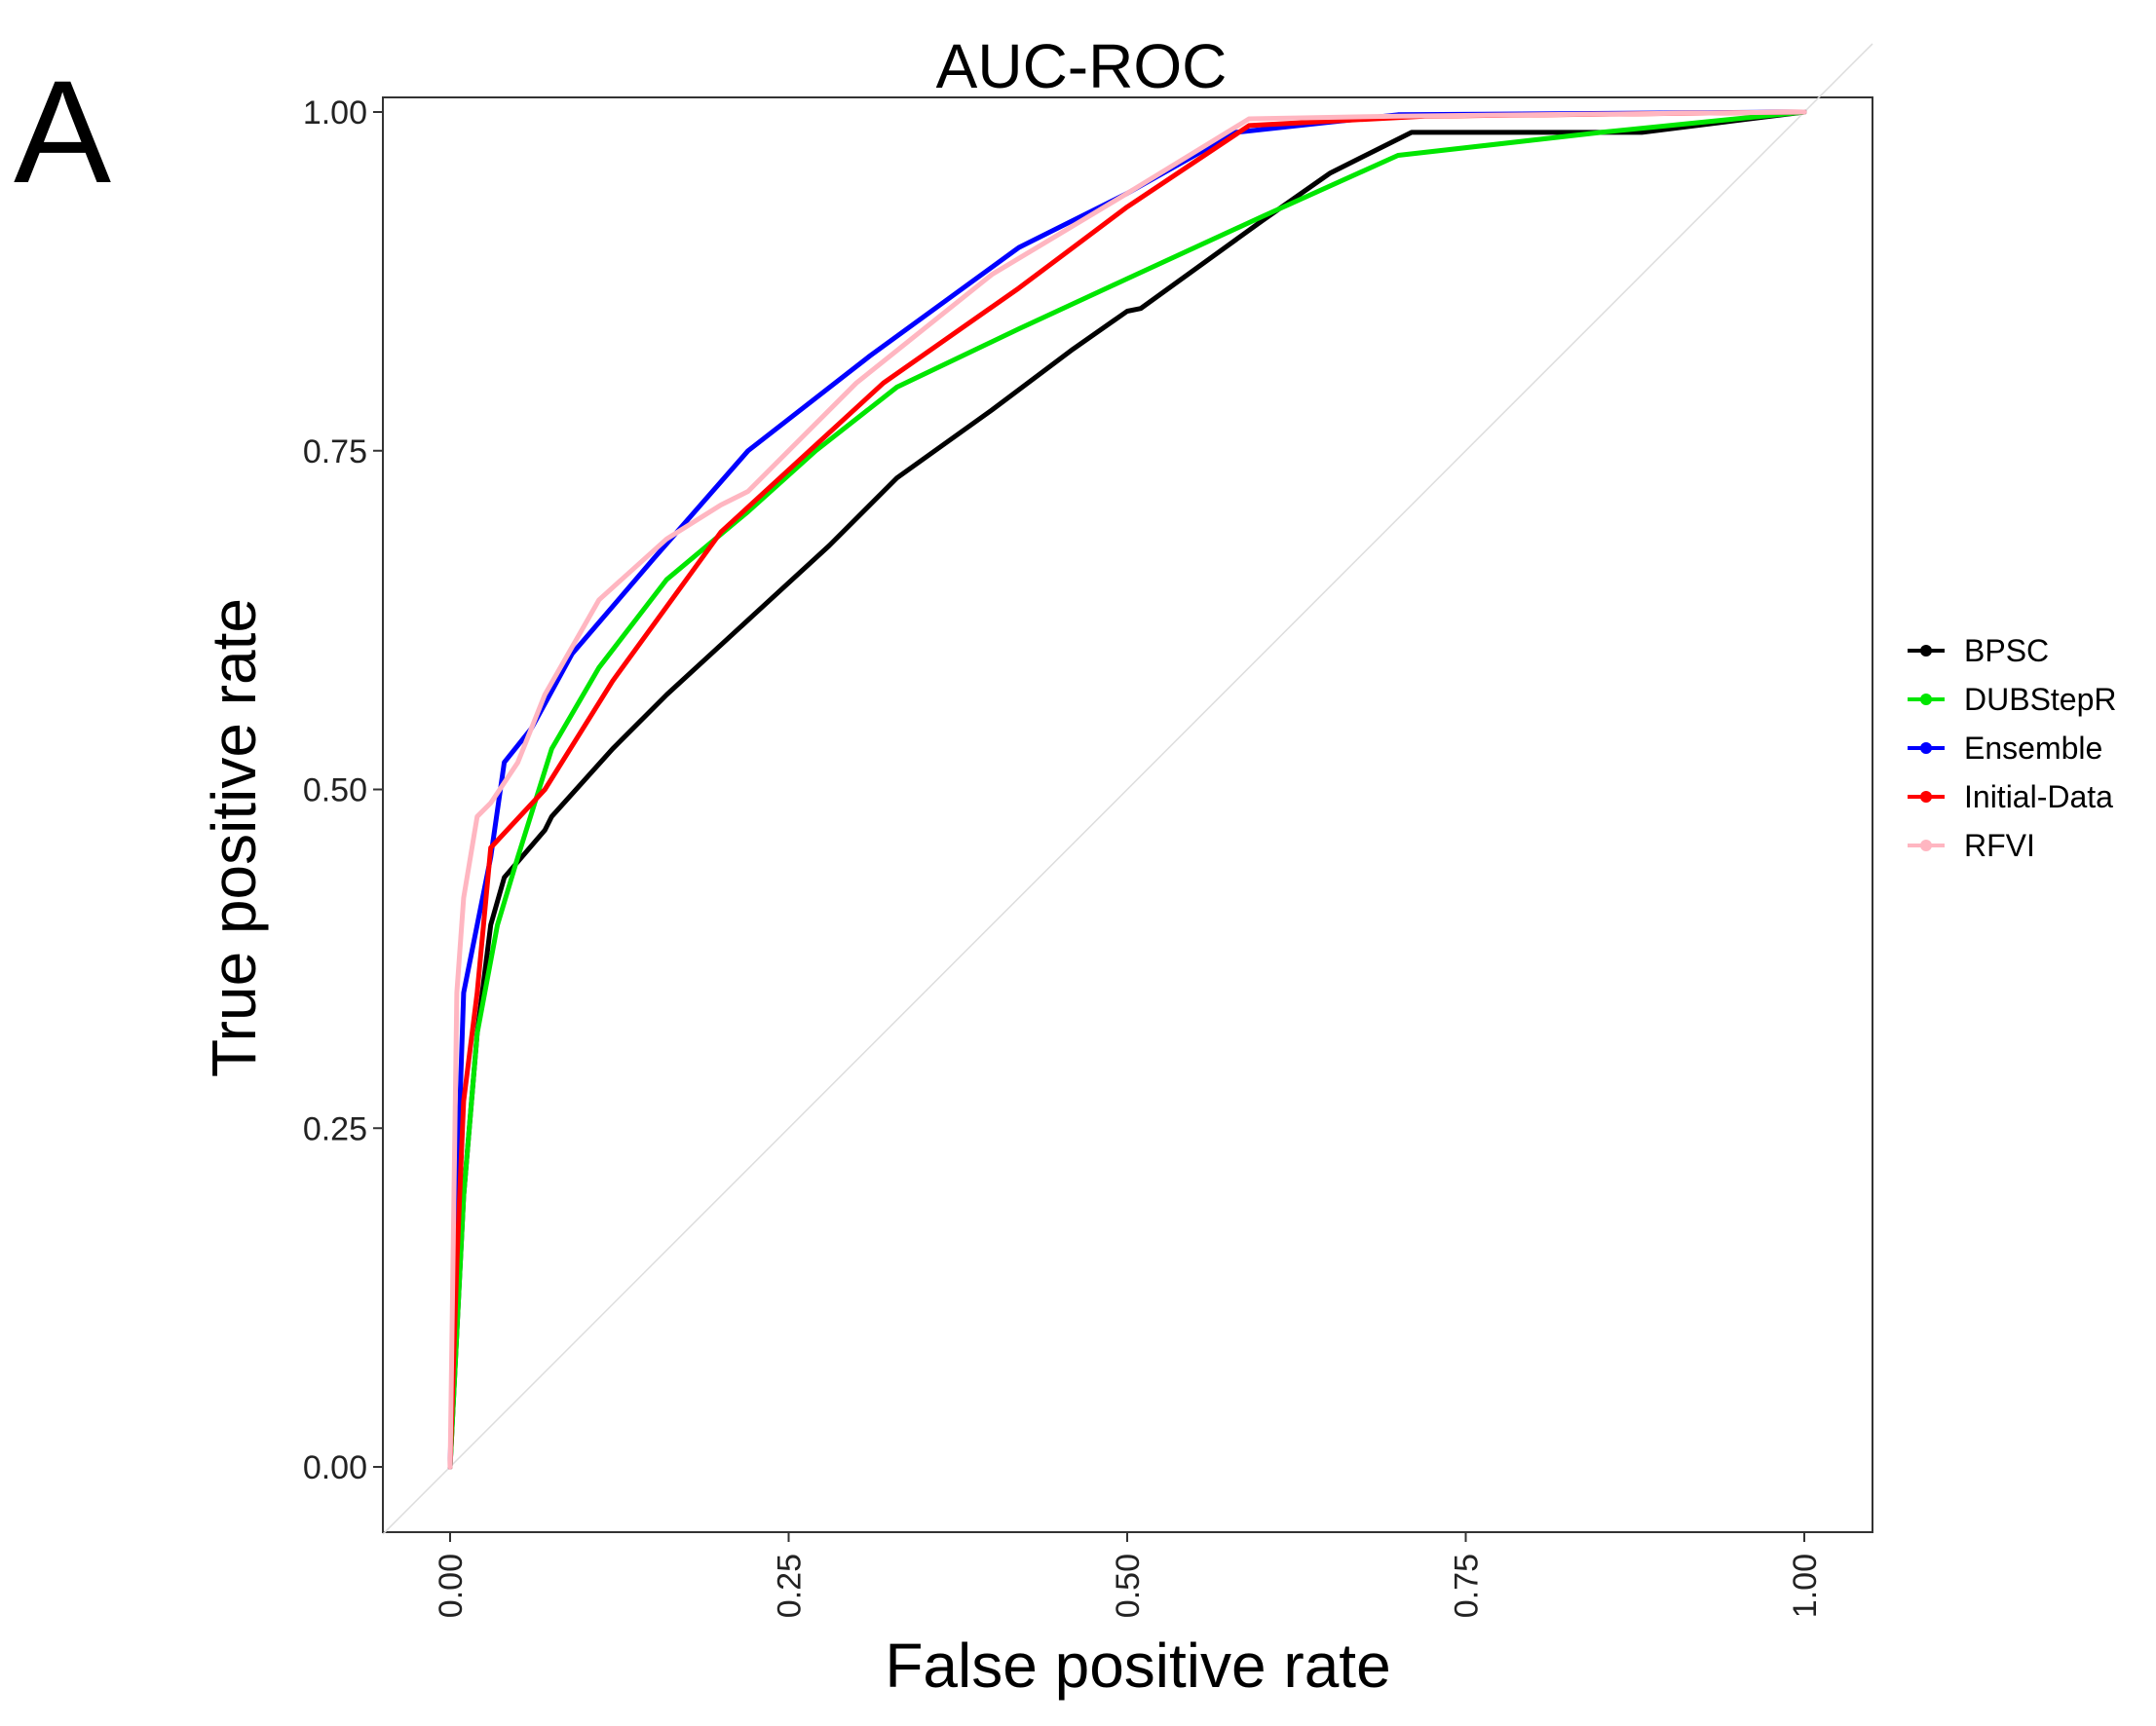 The width and height of the screenshot is (2156, 1726). What do you see at coordinates (2040, 700) in the screenshot?
I see `legend-label: DUBStepR` at bounding box center [2040, 700].